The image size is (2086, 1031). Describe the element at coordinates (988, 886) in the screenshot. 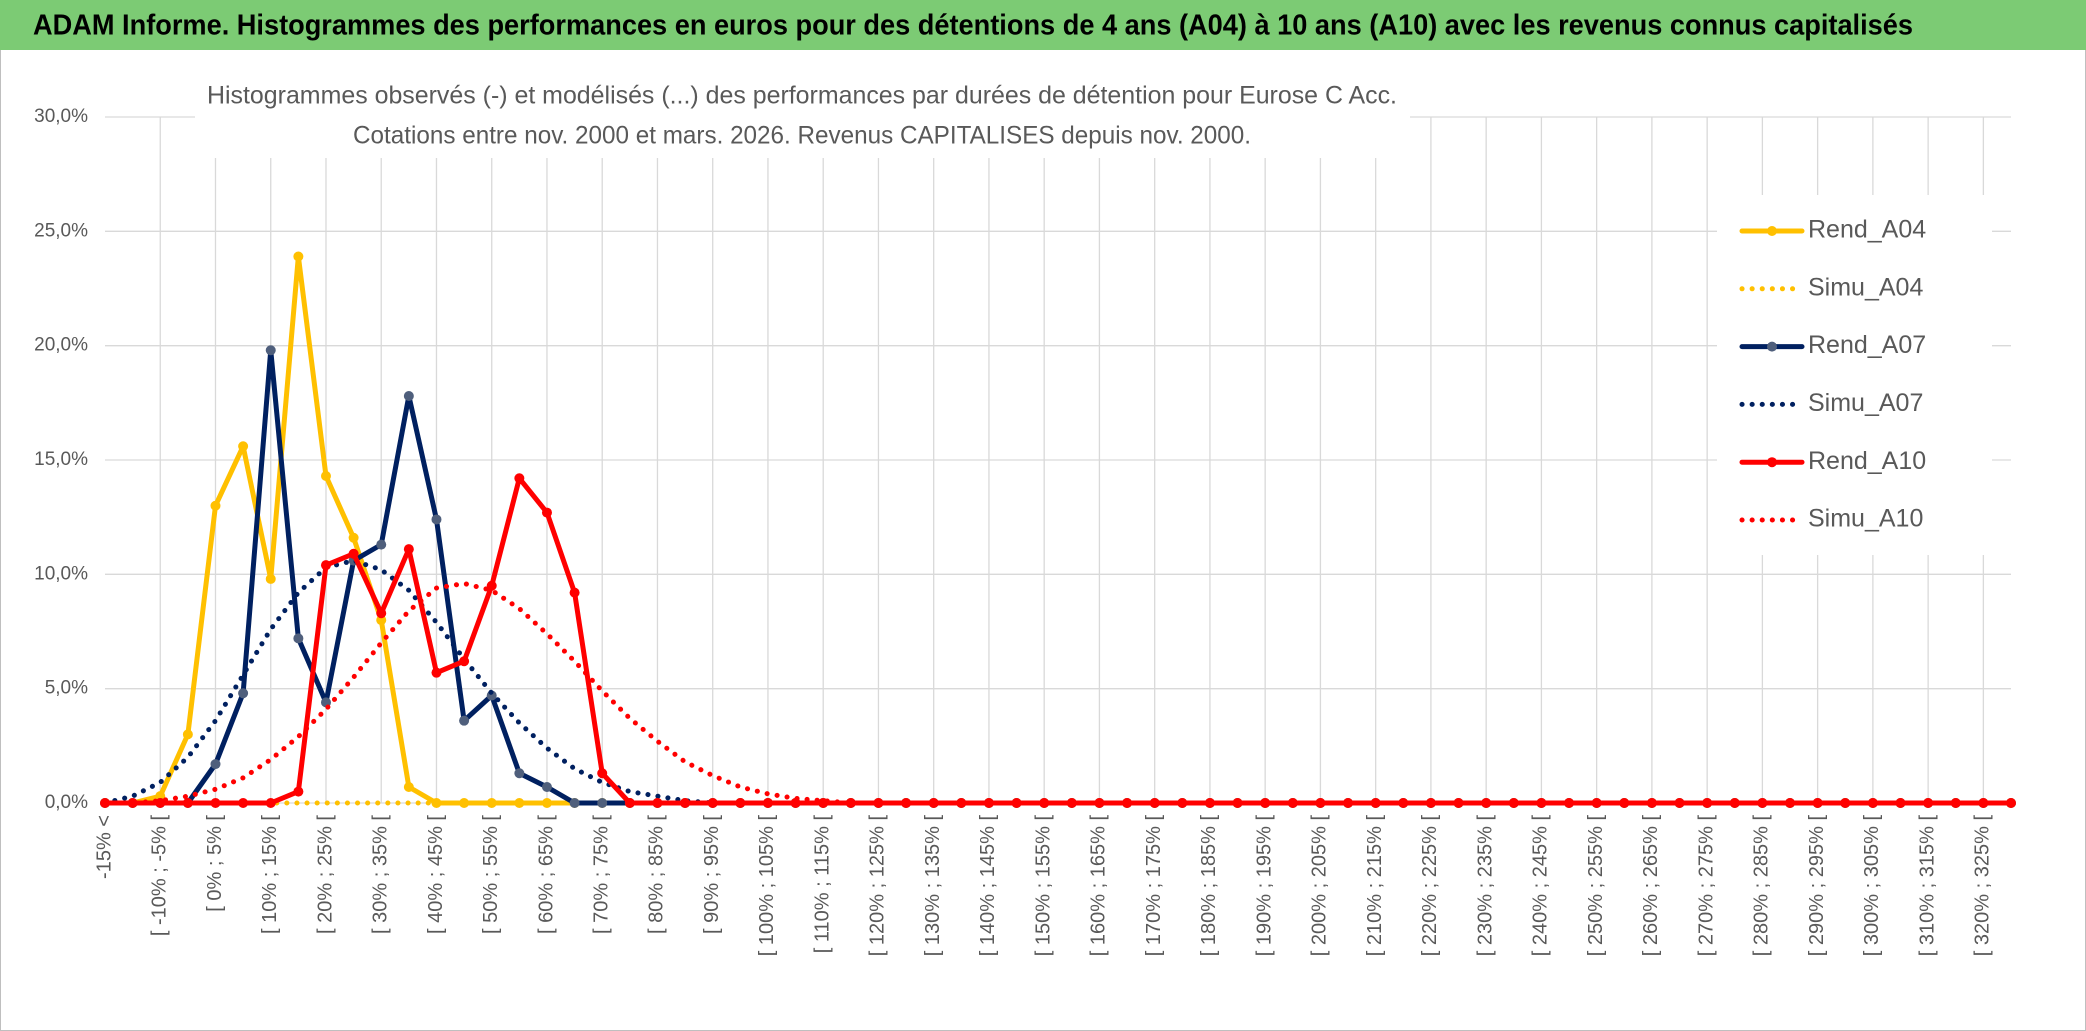

I see `x-tick-label: [ 140% ; 145% [` at that location.